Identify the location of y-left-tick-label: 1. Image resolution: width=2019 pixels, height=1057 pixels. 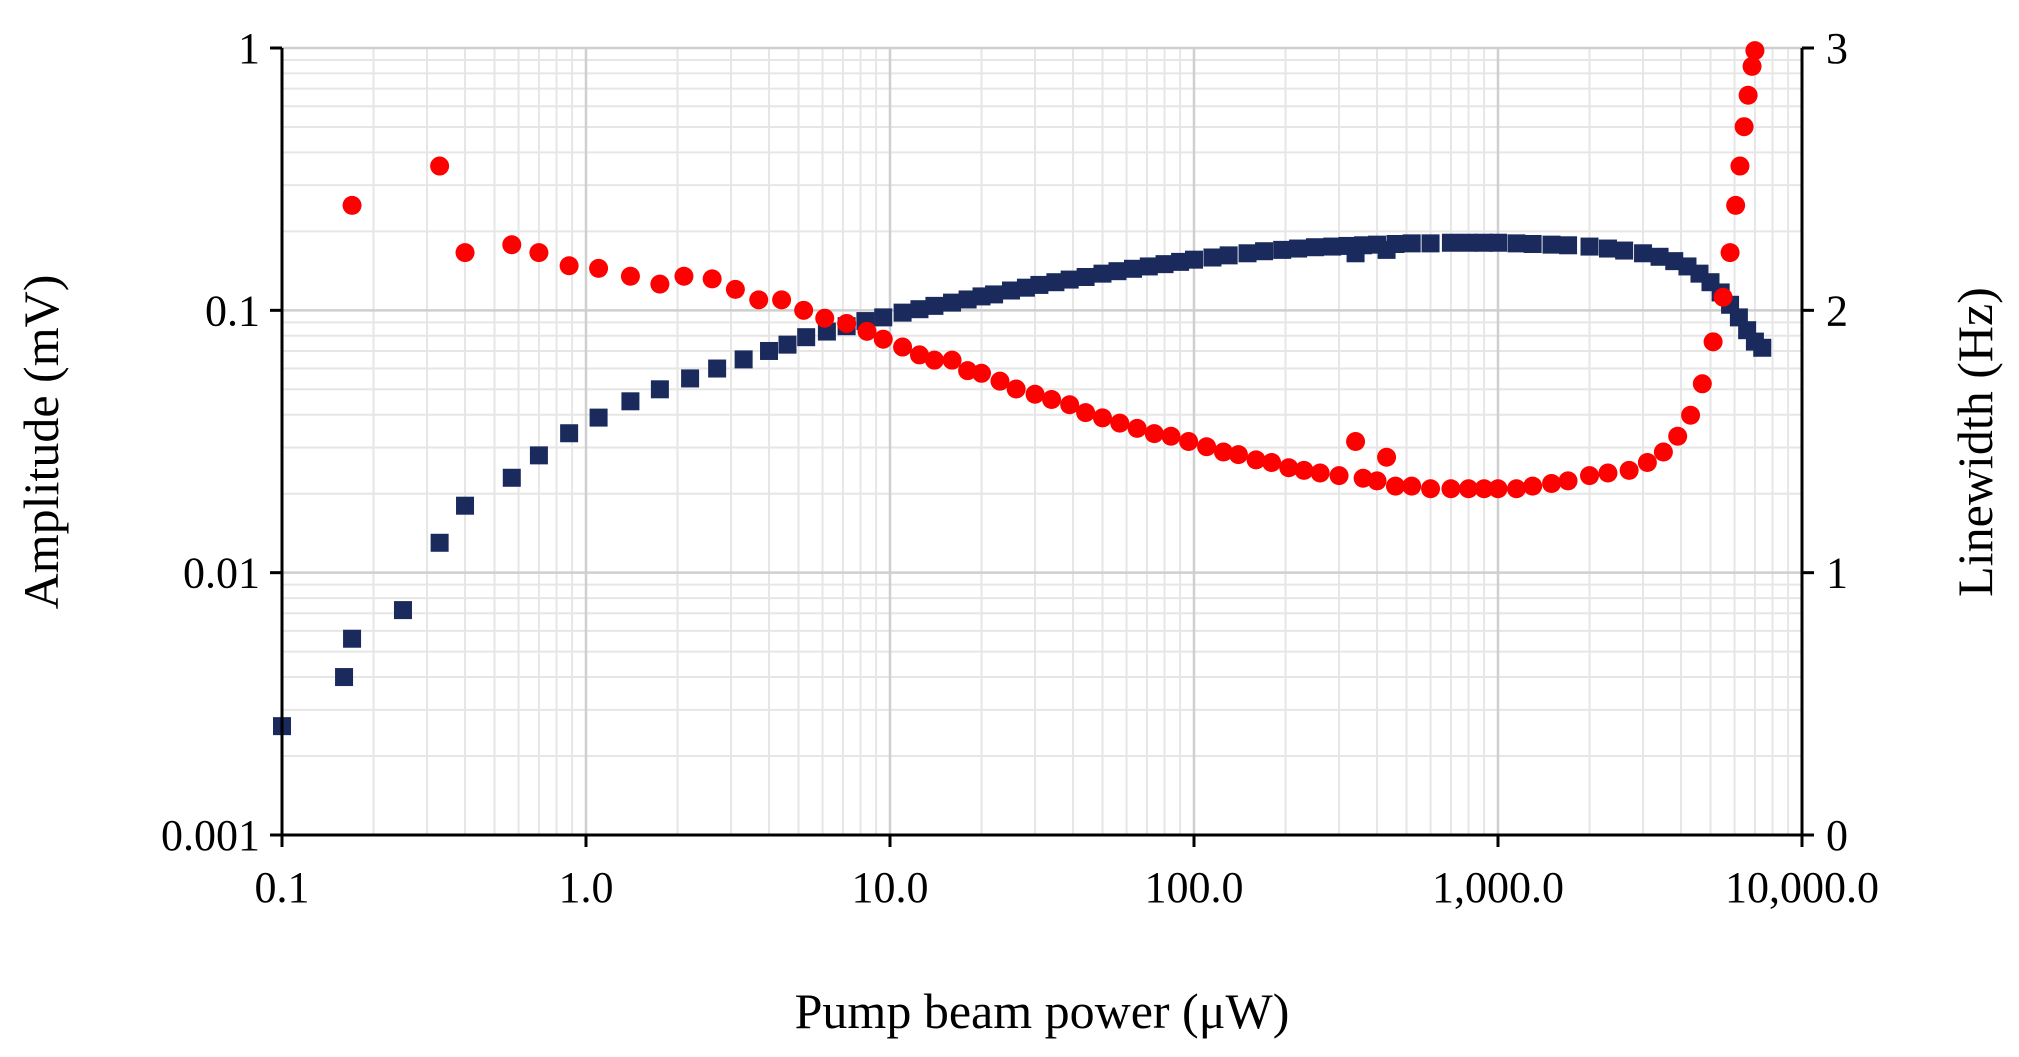
(249, 48).